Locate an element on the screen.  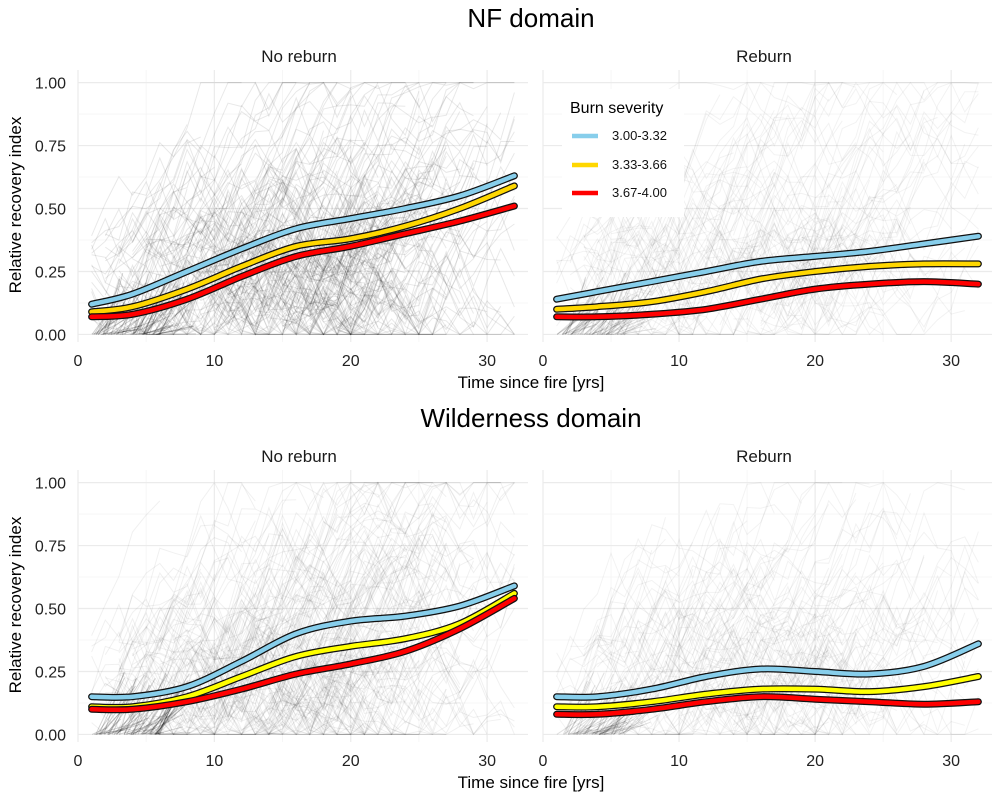
x-tick-label: 20 is located at coordinates (815, 761).